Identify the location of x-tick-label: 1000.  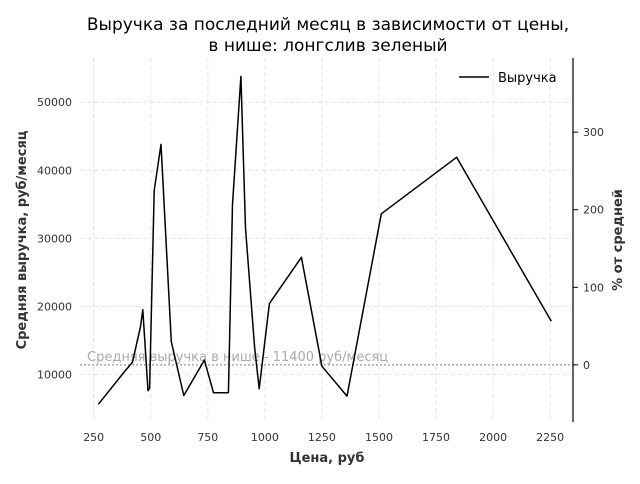
(265, 437).